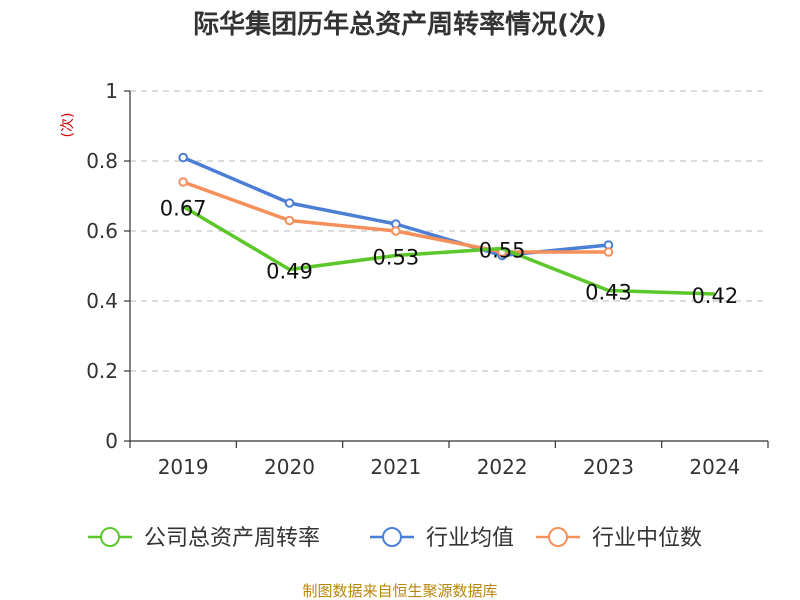  What do you see at coordinates (608, 467) in the screenshot?
I see `x-tick-label: 2023` at bounding box center [608, 467].